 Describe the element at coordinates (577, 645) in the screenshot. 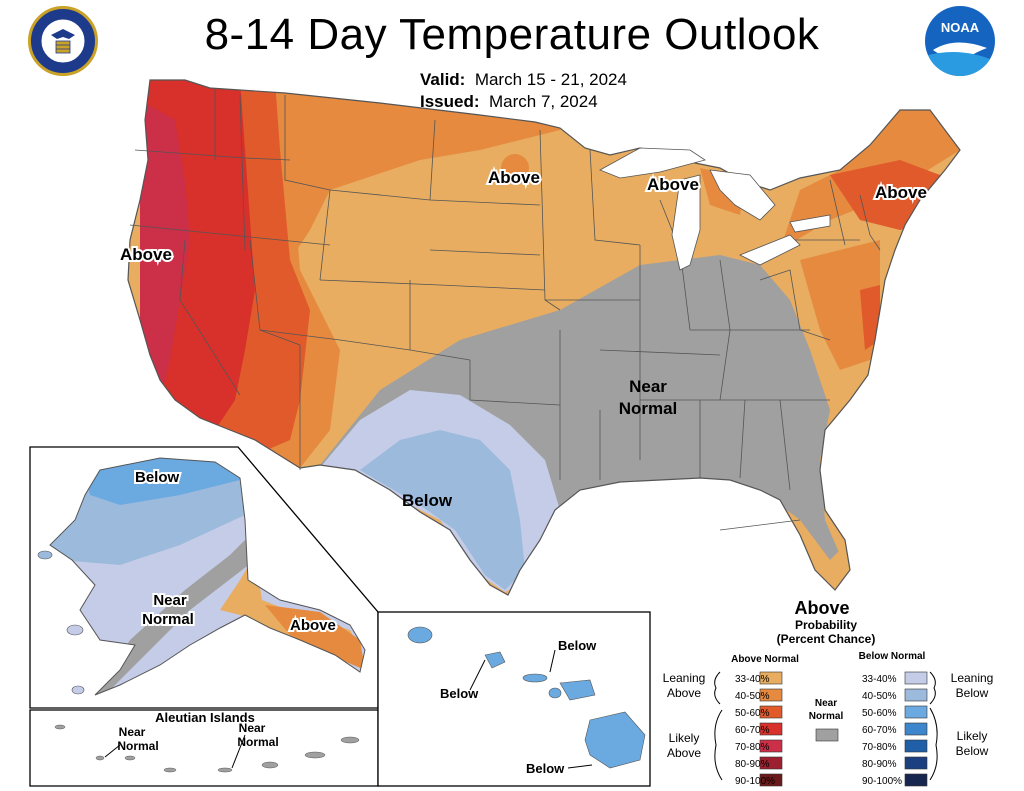

I see `hawaii-below-2: Below` at that location.